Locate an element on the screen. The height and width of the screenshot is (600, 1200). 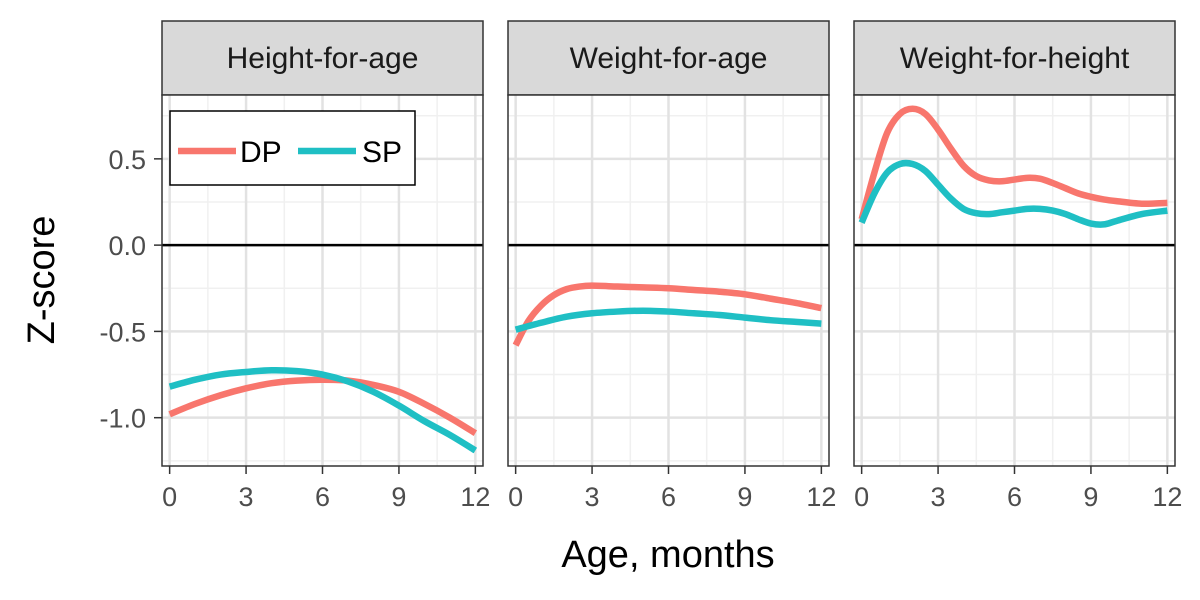
legend-label-sp: SP is located at coordinates (382, 152).